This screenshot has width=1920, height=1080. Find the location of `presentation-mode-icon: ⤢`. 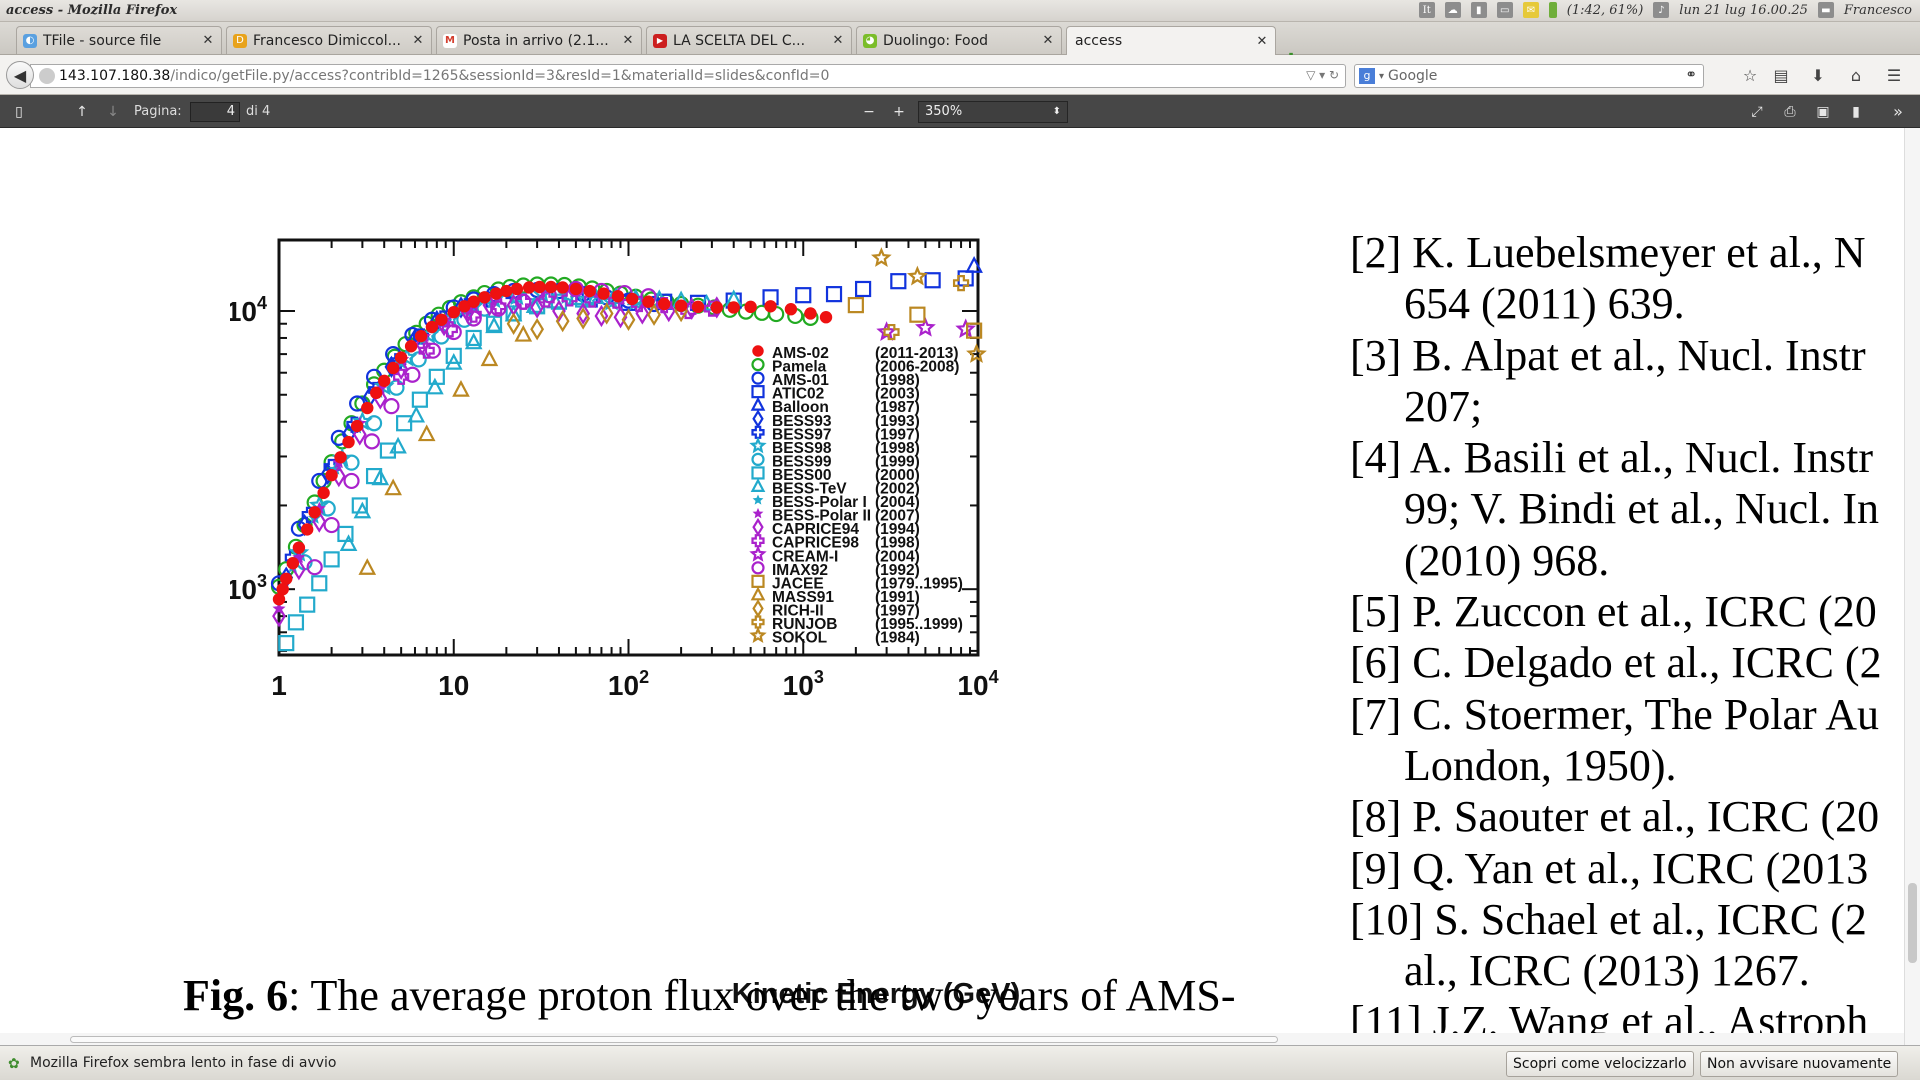

presentation-mode-icon: ⤢ is located at coordinates (1757, 112).